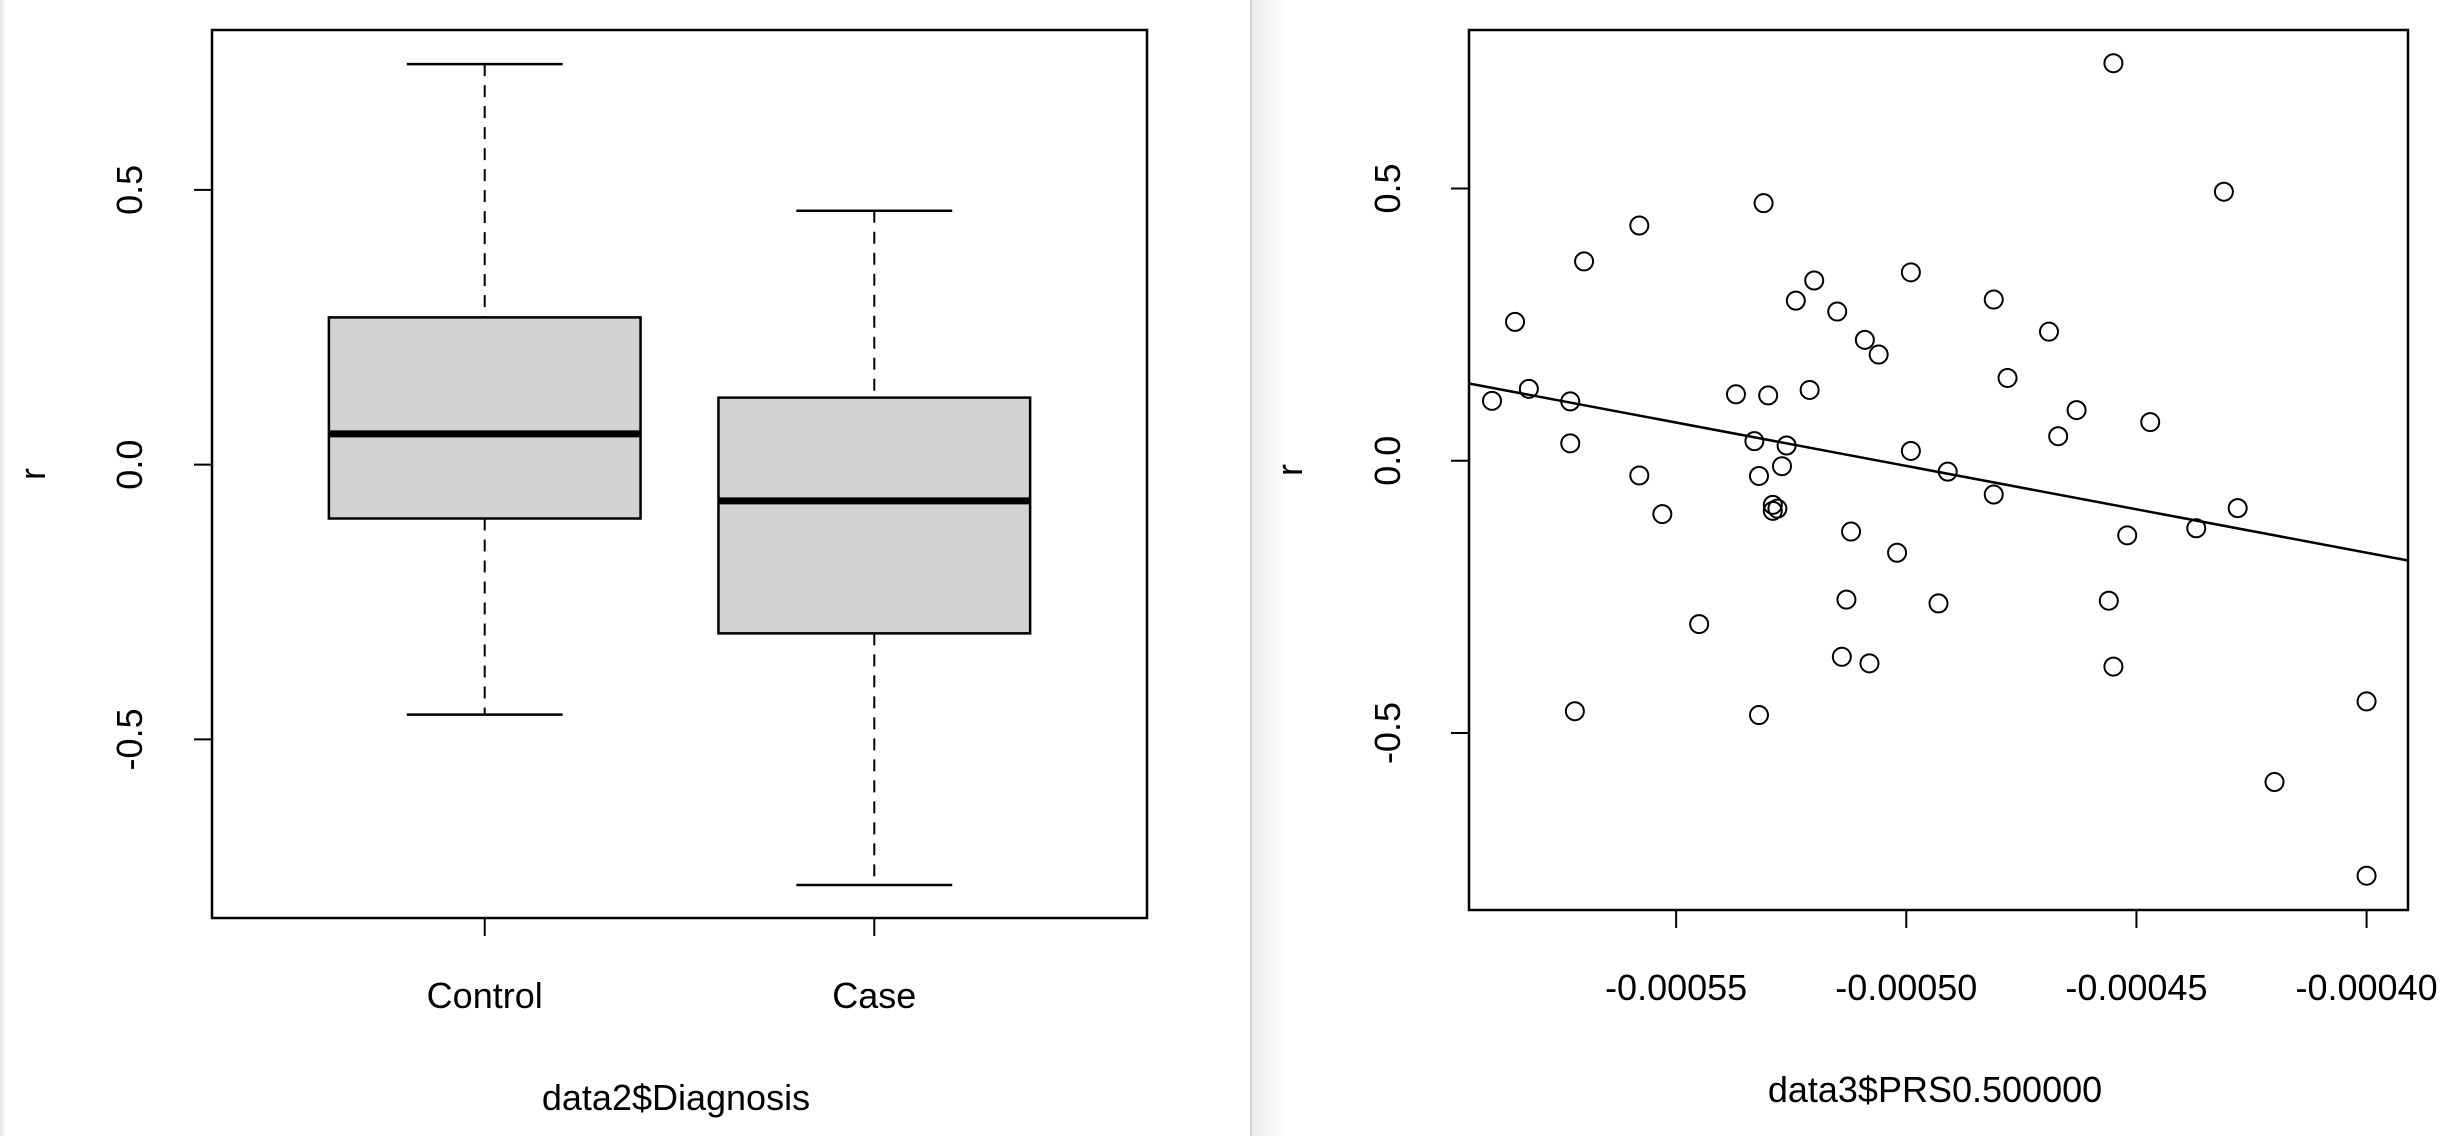  What do you see at coordinates (2021, 958) in the screenshot?
I see `scatter-x-axis: -0.00055 -0.00050 -0.00045 -0.00040` at bounding box center [2021, 958].